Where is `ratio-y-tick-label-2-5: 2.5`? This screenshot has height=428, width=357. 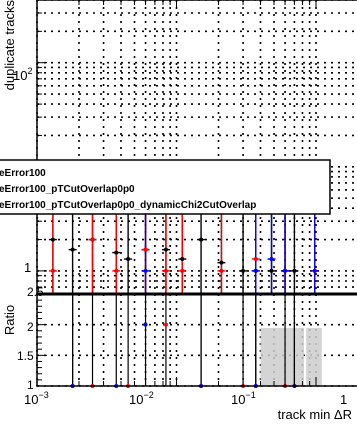 ratio-y-tick-label-2-5: 2.5 is located at coordinates (35, 292).